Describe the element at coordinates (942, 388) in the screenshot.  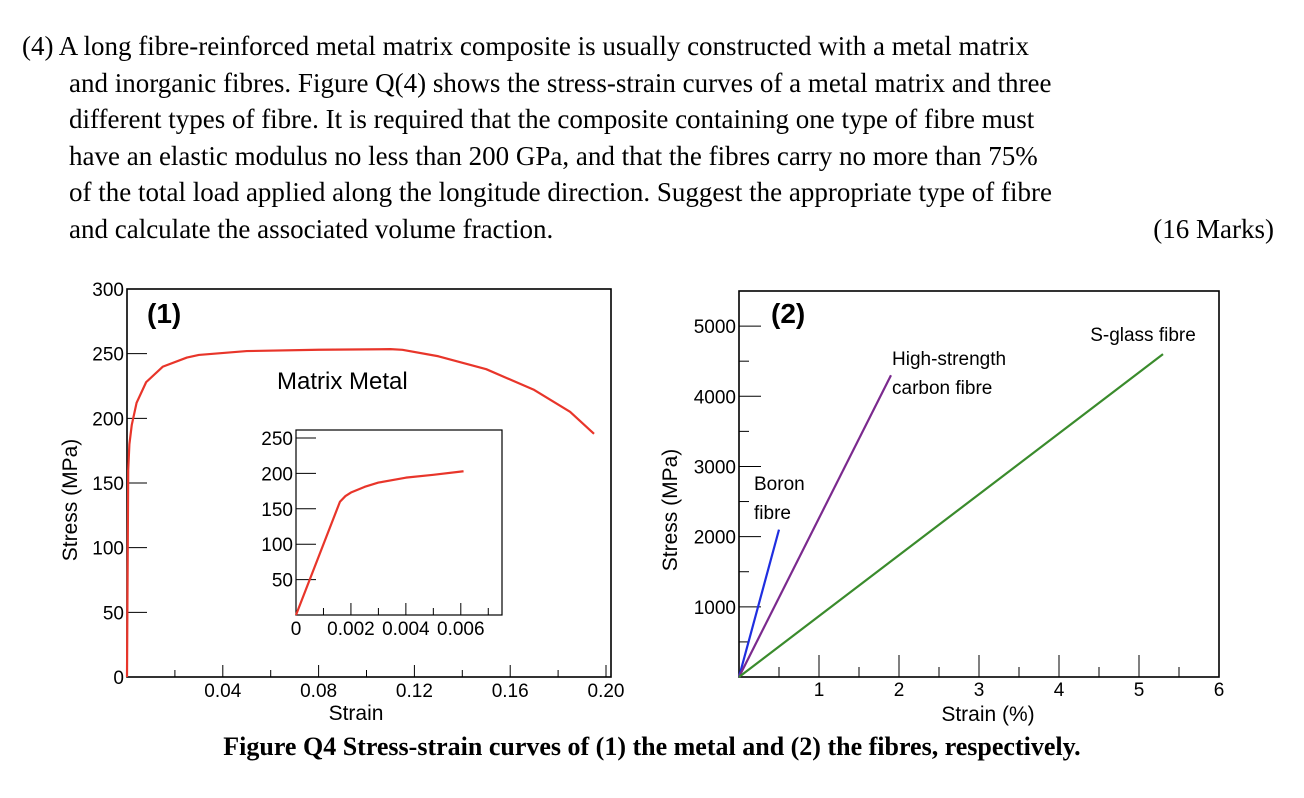
I see `chart-2-annotation: carbon fibre` at that location.